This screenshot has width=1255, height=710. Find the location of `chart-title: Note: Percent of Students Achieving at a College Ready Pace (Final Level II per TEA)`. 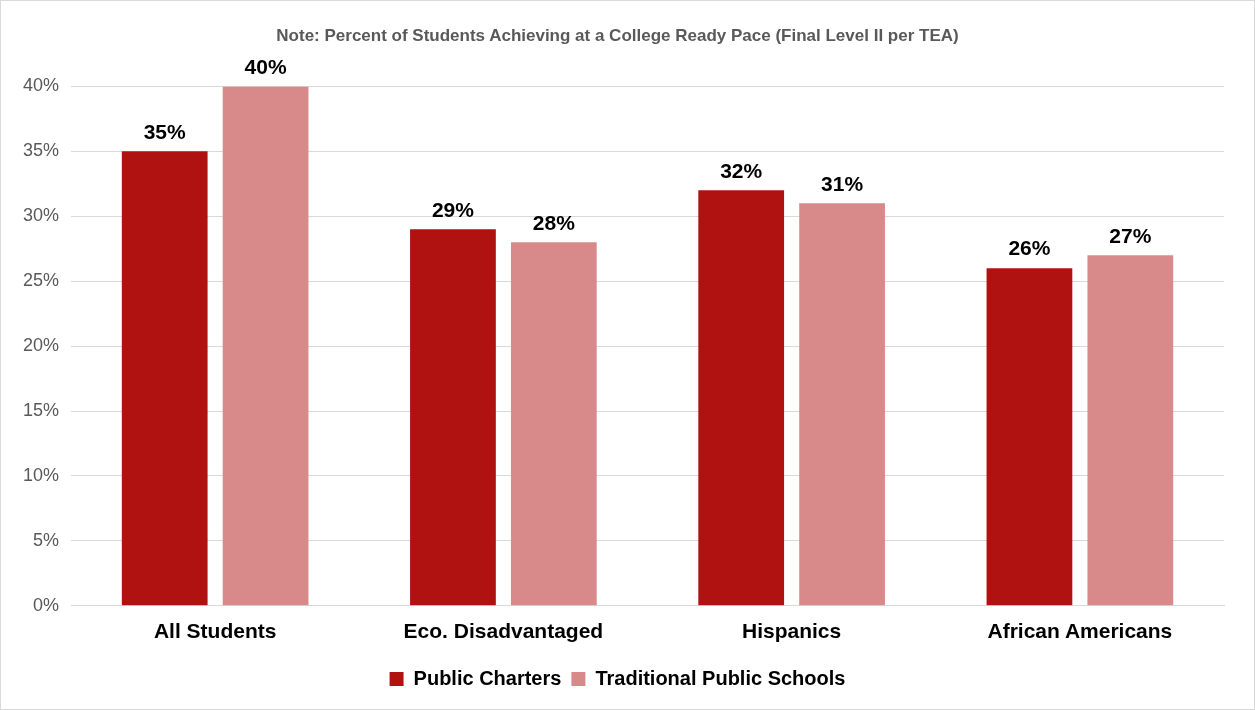

chart-title: Note: Percent of Students Achieving at a College Ready Pace (Final Level II per TEA) is located at coordinates (617, 35).